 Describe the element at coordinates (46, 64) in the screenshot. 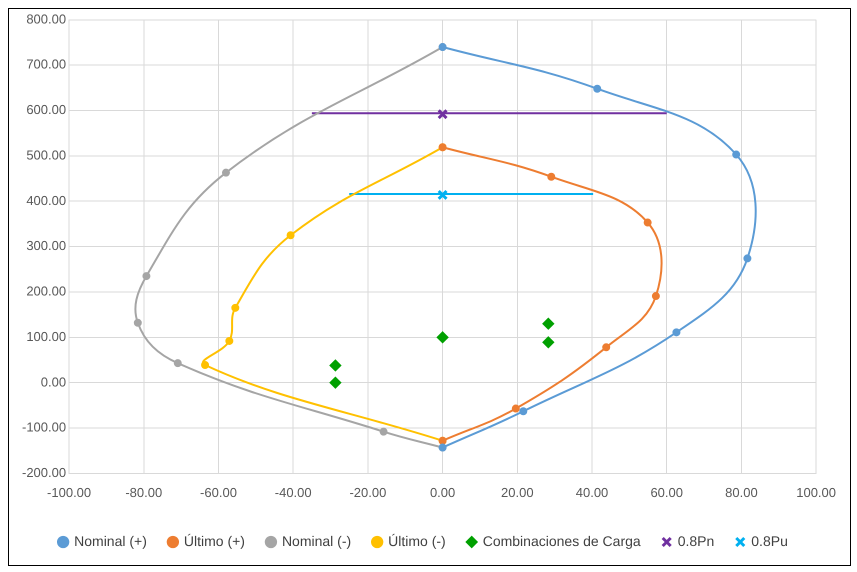

I see `y-tick-label: 700.00` at that location.